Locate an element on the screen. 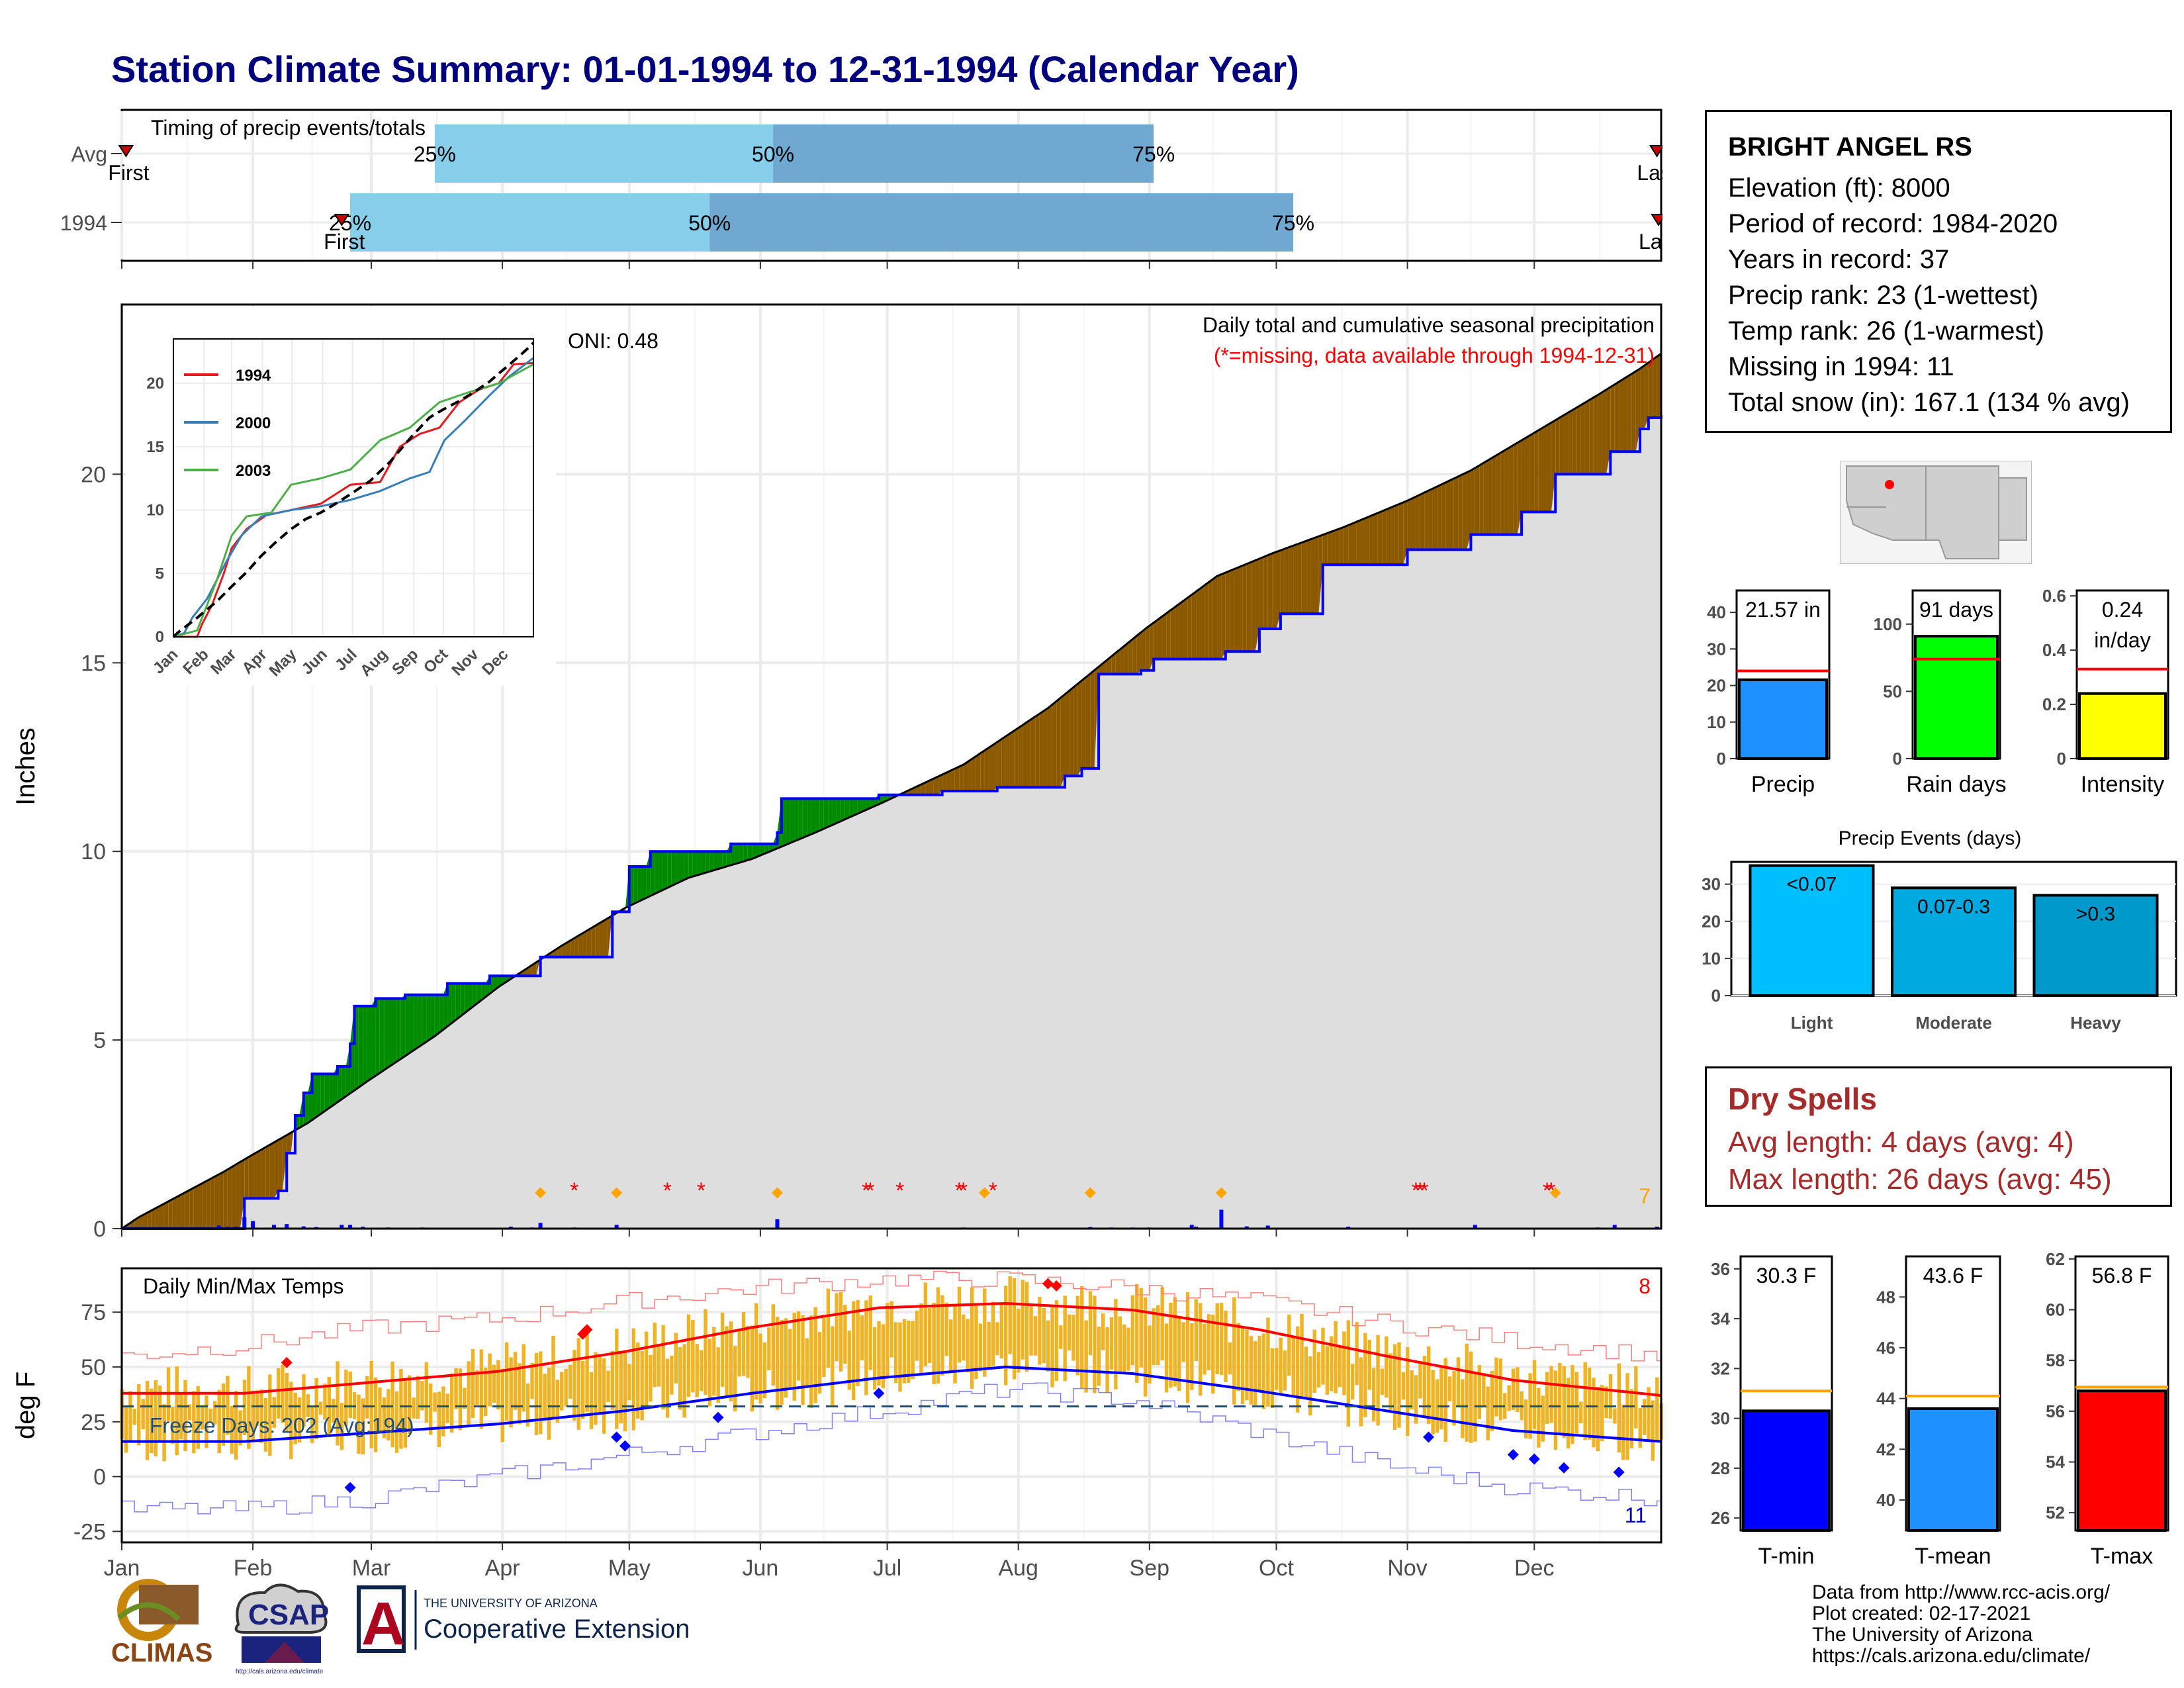 The height and width of the screenshot is (1688, 2184). station-missing: Missing in 1994: 11 is located at coordinates (1841, 366).